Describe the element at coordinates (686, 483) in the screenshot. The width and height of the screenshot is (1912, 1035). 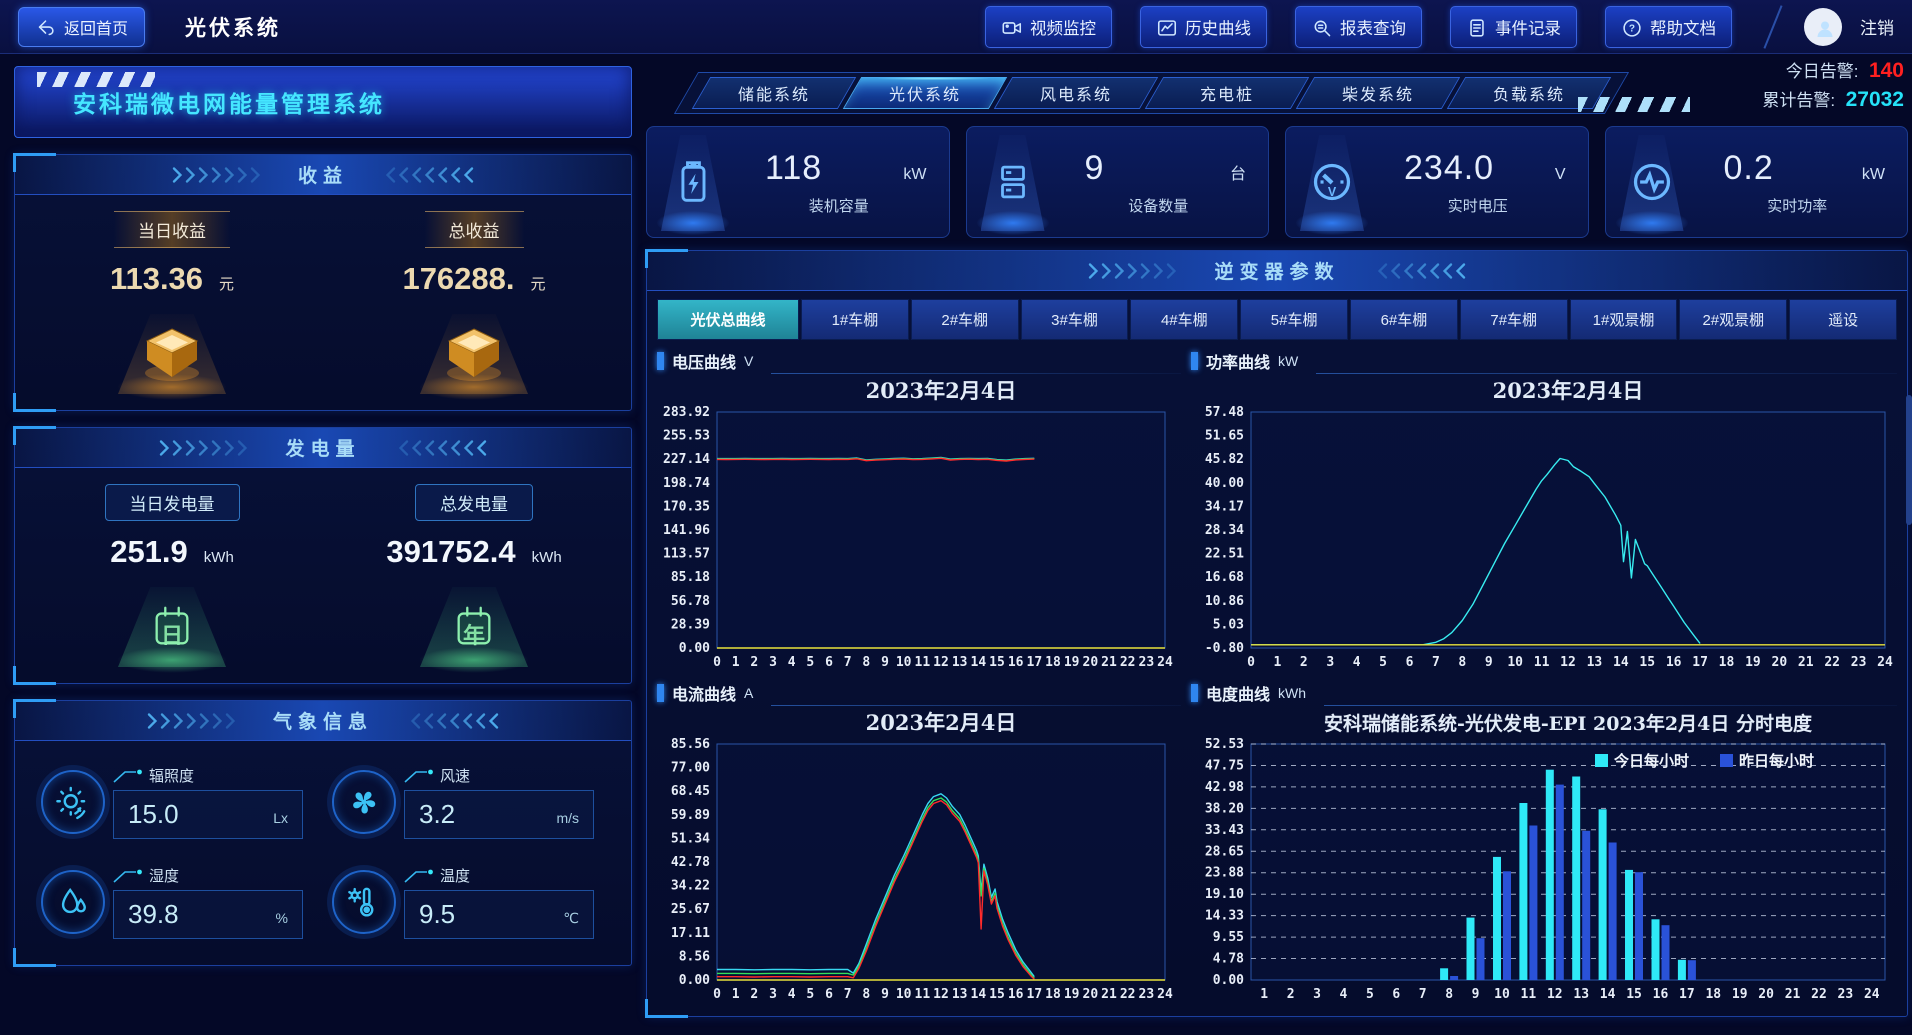
I see `svg-text: 198.74` at that location.